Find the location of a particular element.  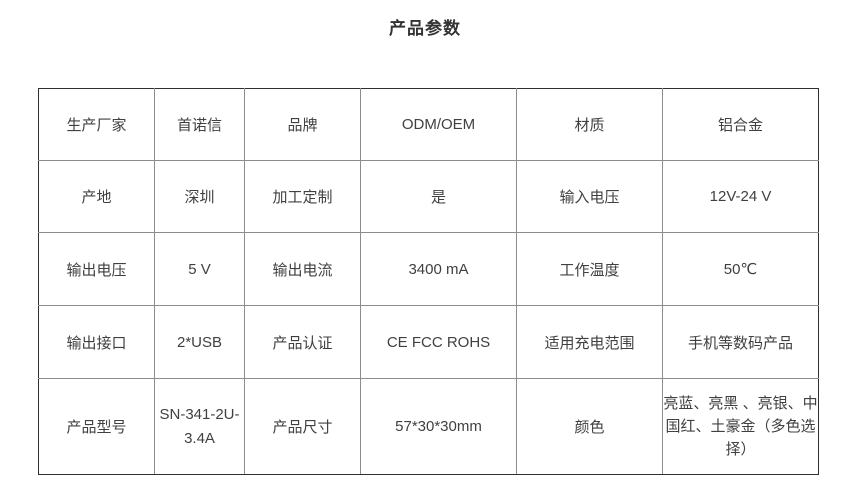

table-row: 产地 深圳 加工定制 是 输入电压 12V-24 V is located at coordinates (428, 196).